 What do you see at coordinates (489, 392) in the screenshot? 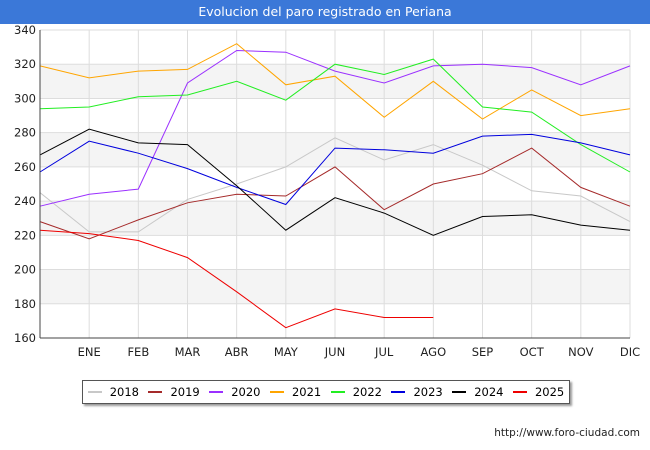
I see `legend-label: 2024` at bounding box center [489, 392].